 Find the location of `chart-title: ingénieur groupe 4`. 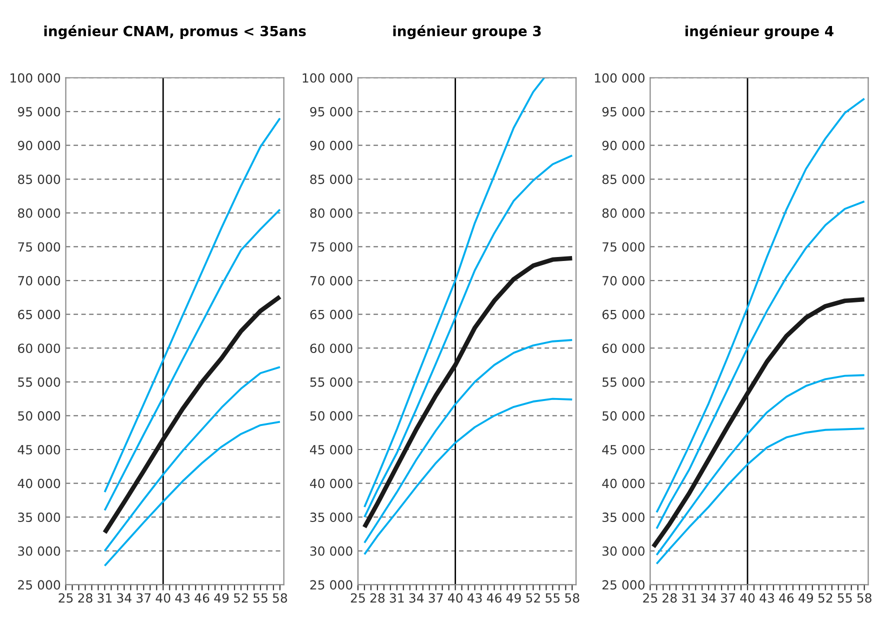

chart-title: ingénieur groupe 4 is located at coordinates (760, 32).